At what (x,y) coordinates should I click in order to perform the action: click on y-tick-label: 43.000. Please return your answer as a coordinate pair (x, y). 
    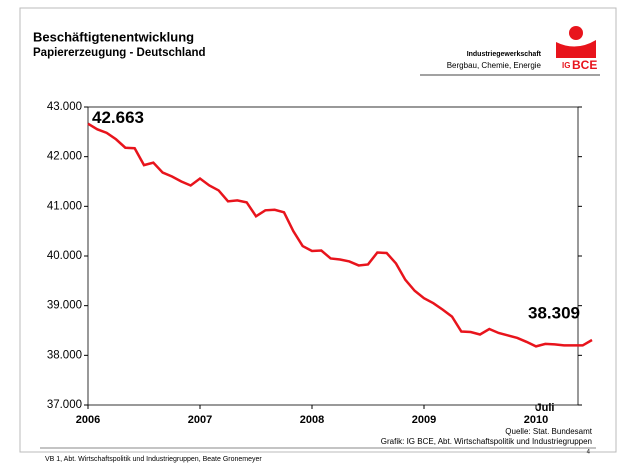
    Looking at the image, I should click on (64, 107).